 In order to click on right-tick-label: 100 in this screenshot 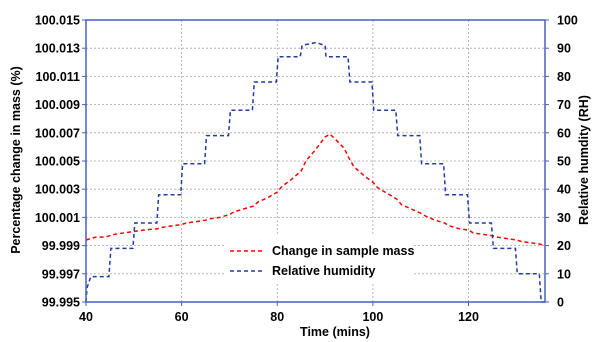, I will do `click(567, 21)`.